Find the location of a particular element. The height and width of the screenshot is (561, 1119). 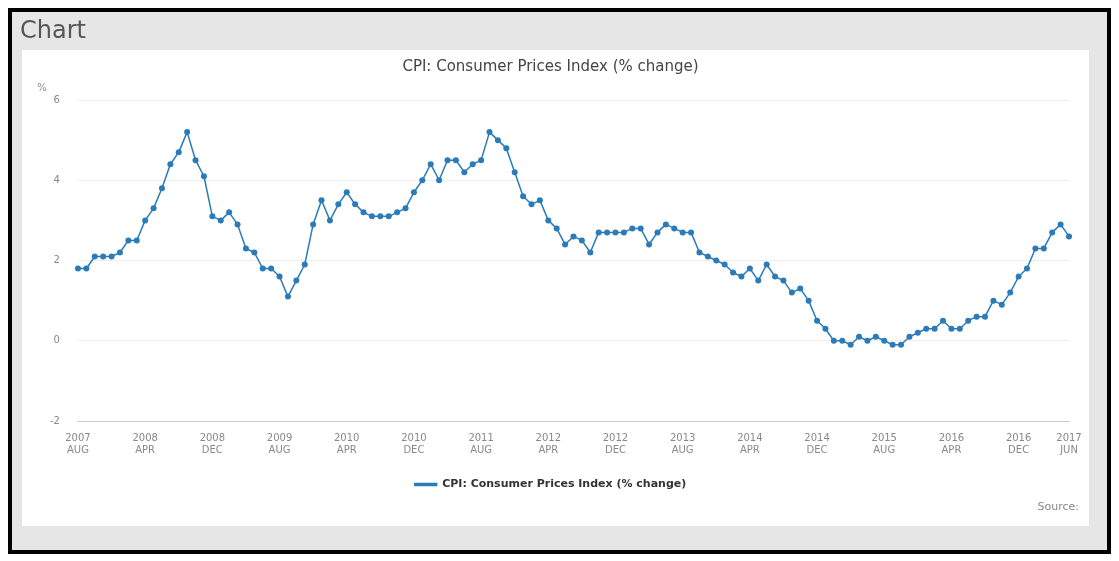

y-tick-label: -2 is located at coordinates (54, 420).